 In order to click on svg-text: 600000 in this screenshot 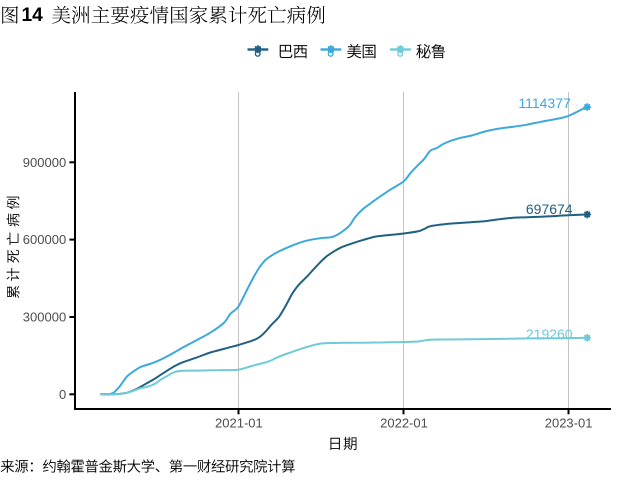, I will do `click(44, 239)`.